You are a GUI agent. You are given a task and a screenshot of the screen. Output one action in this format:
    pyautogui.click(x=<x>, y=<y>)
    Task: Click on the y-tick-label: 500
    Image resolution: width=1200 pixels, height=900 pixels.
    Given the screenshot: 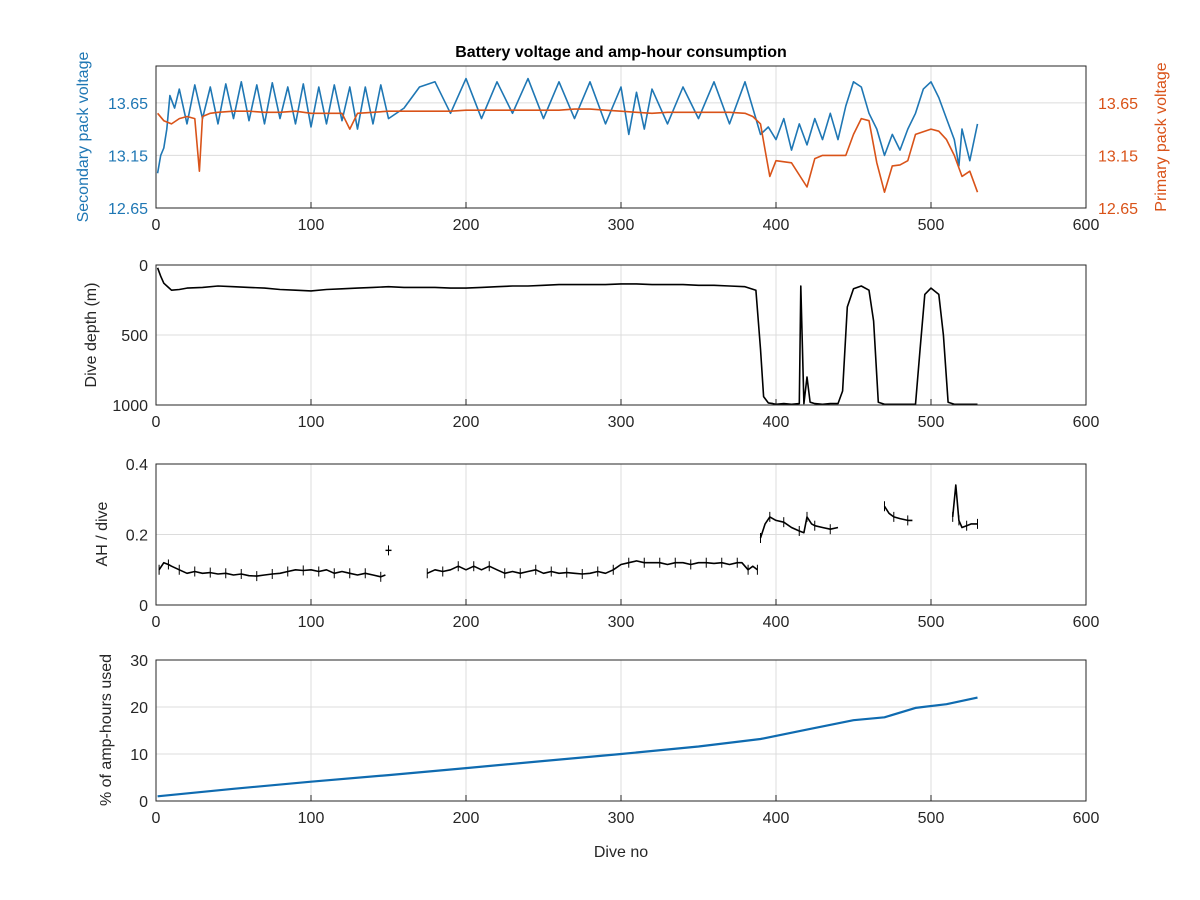 What is the action you would take?
    pyautogui.click(x=134, y=336)
    